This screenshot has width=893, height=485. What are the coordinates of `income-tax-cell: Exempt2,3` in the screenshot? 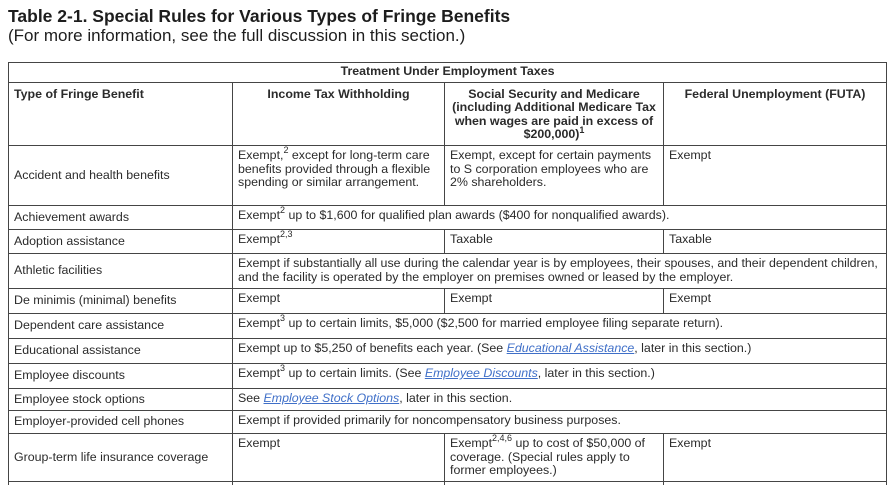 It's located at (338, 241).